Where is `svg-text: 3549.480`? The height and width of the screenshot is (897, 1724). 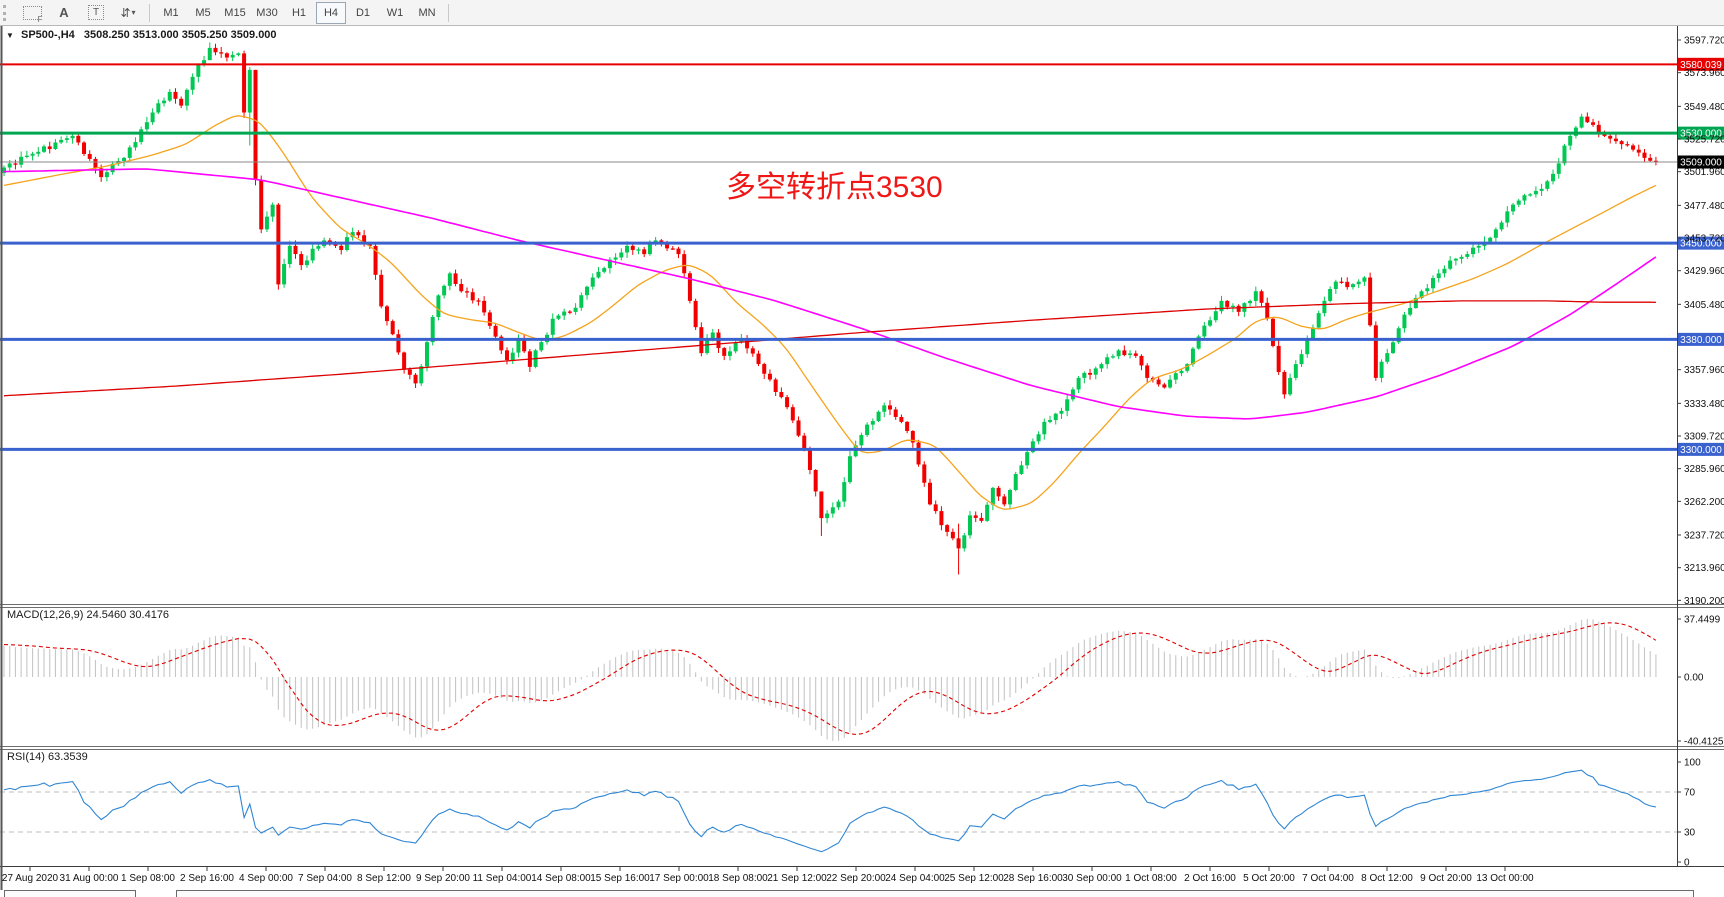 svg-text: 3549.480 is located at coordinates (1704, 107).